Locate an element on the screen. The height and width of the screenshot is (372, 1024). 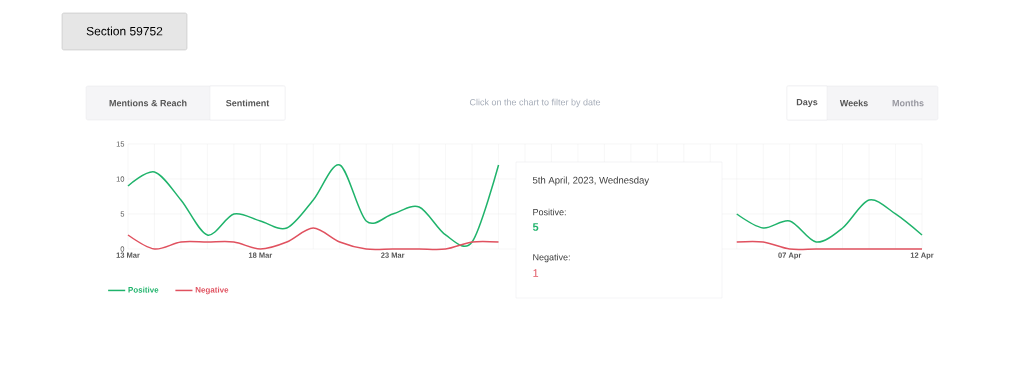
annotation: 5th April, 2023, Wednesday is located at coordinates (591, 181).